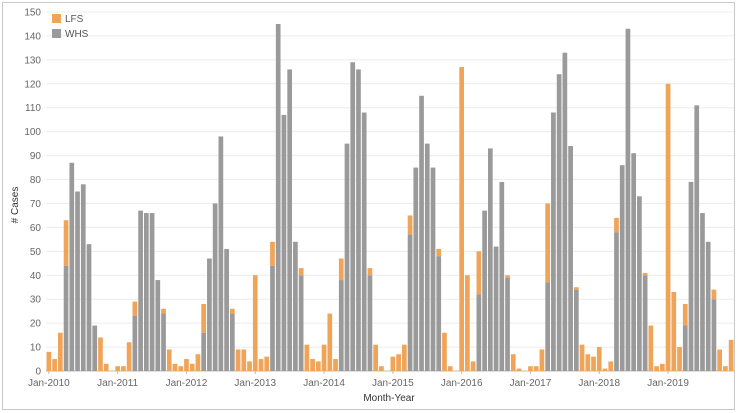 The width and height of the screenshot is (738, 413). What do you see at coordinates (74, 19) in the screenshot?
I see `legend-label: LFS` at bounding box center [74, 19].